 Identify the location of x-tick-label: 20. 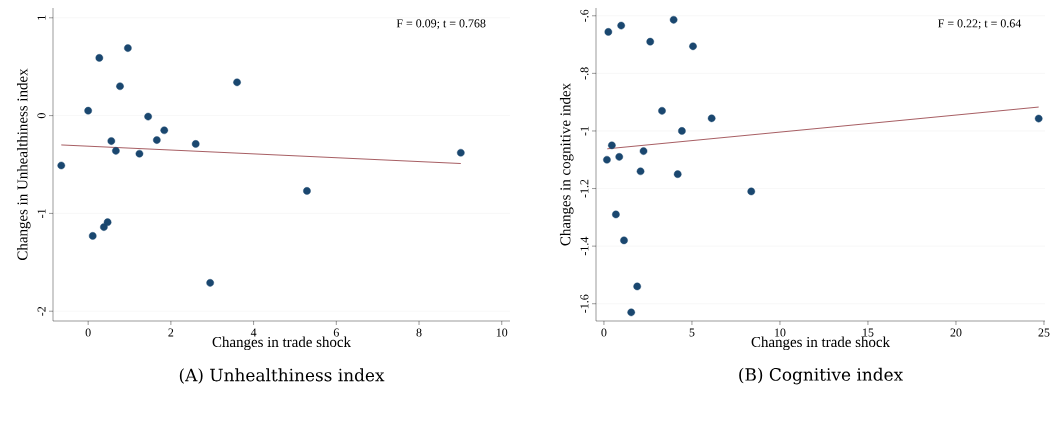
(956, 332).